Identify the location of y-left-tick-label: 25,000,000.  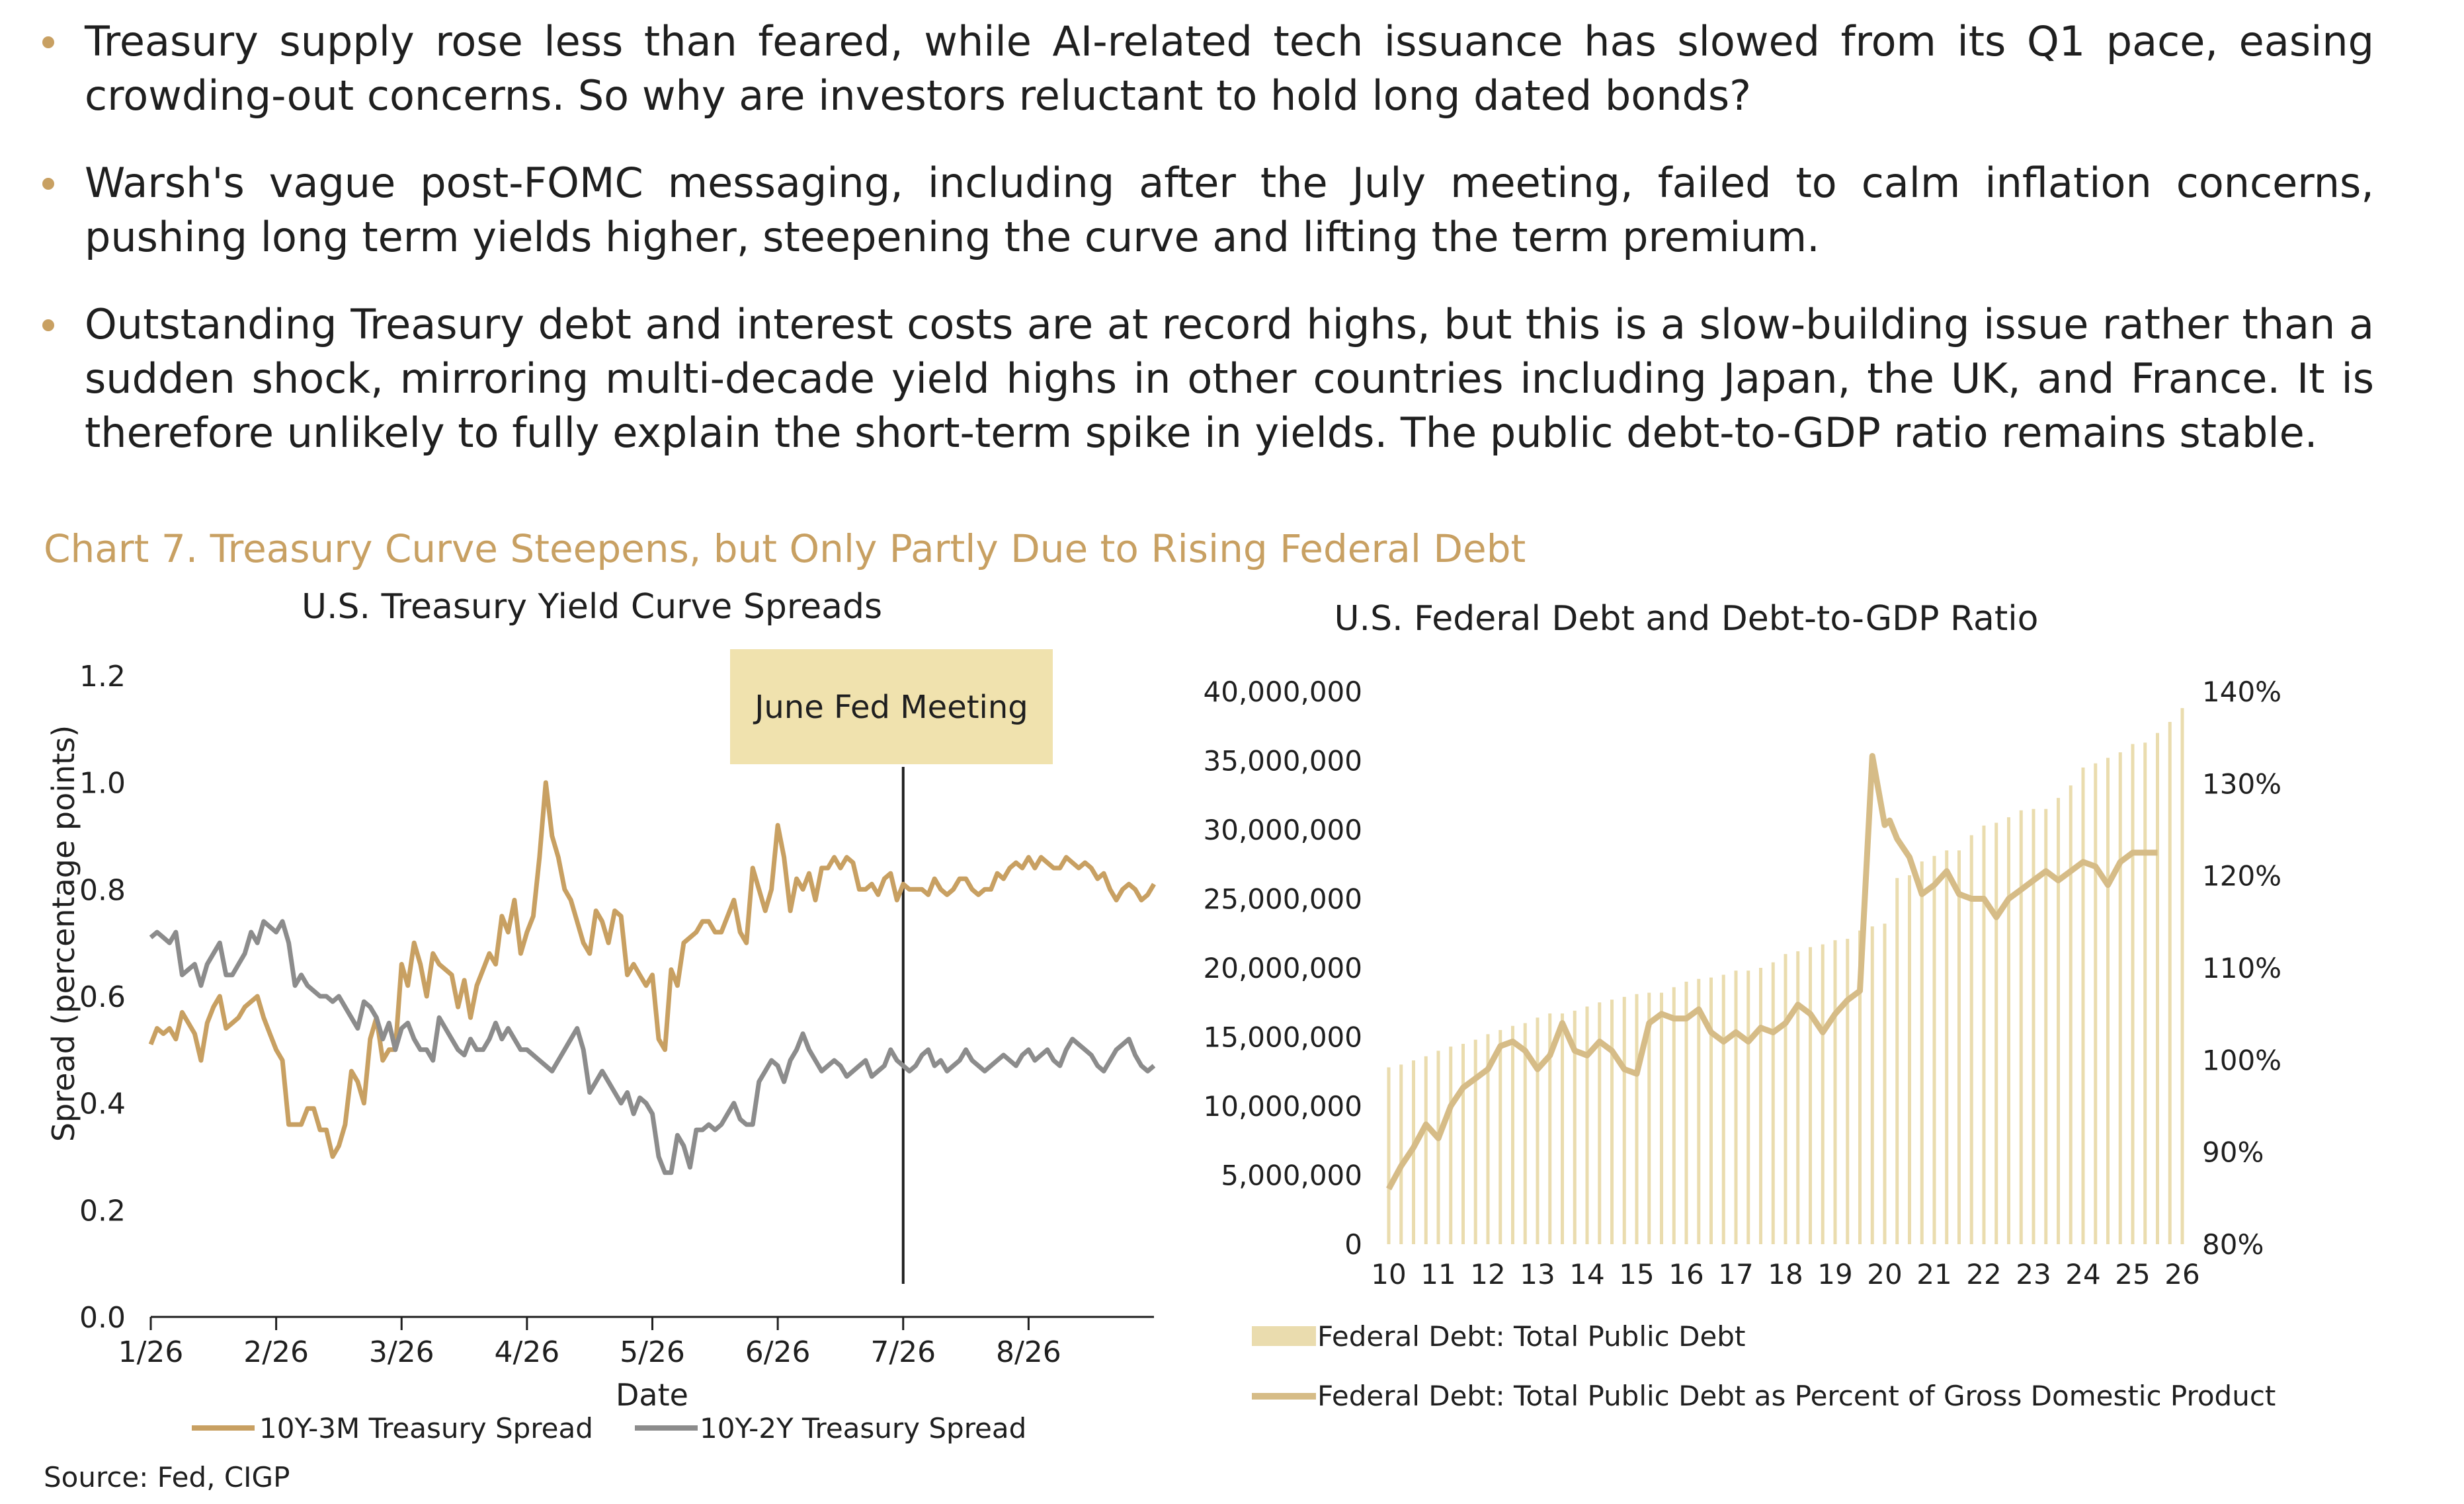
(1283, 900).